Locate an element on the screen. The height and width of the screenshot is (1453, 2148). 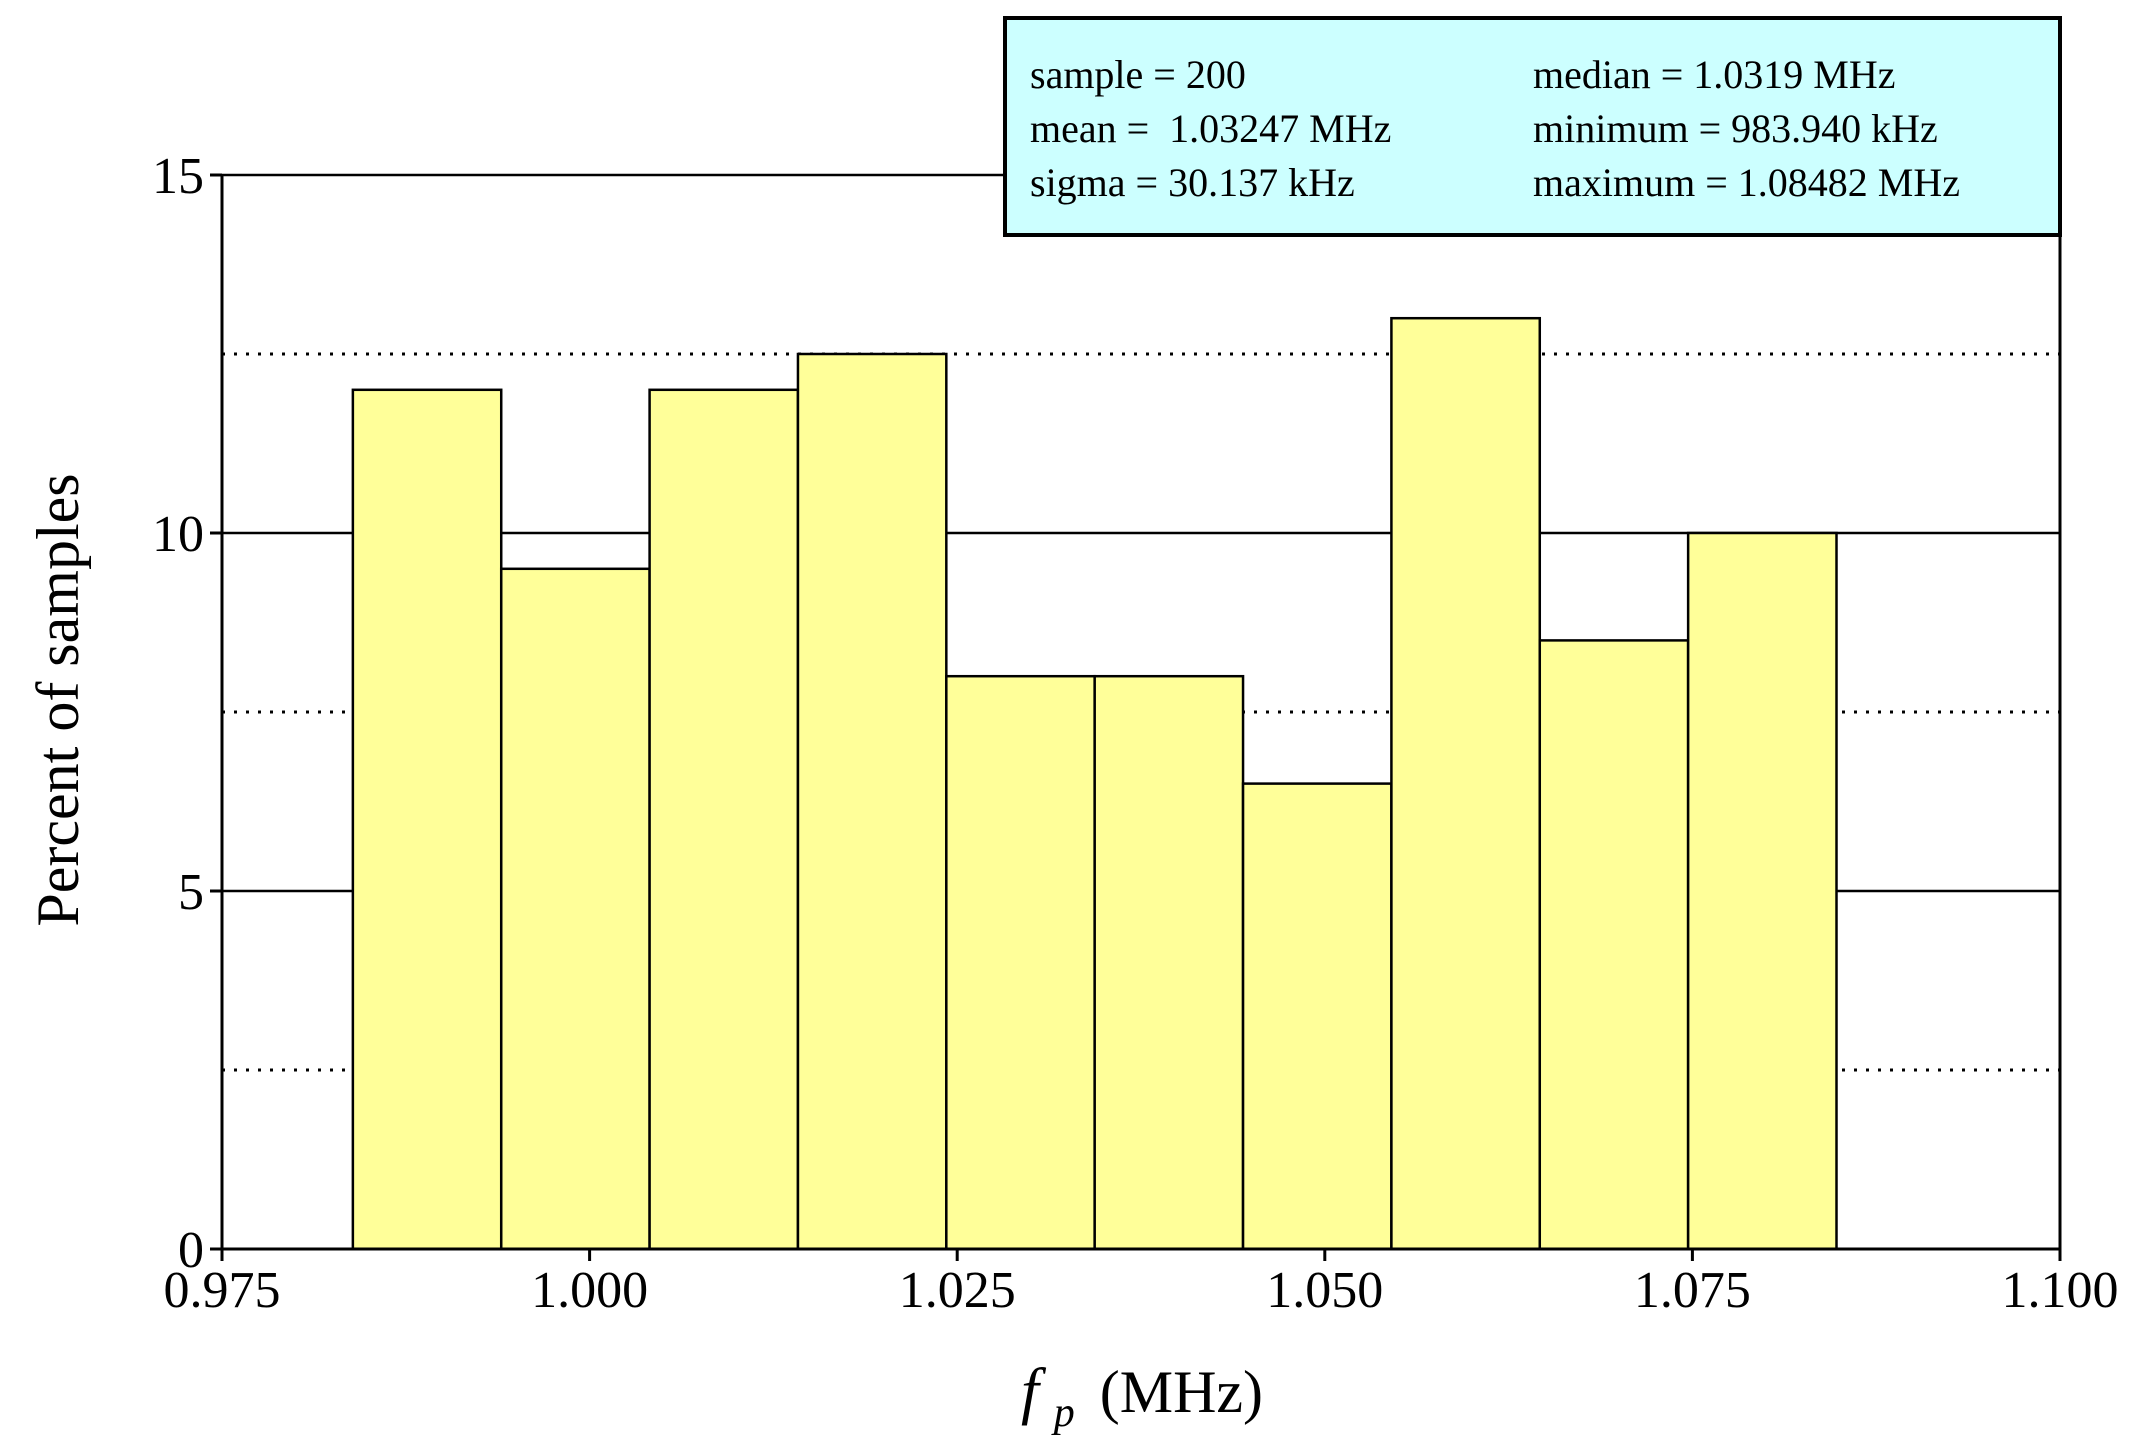
stats-box-background is located at coordinates (1532, 126).